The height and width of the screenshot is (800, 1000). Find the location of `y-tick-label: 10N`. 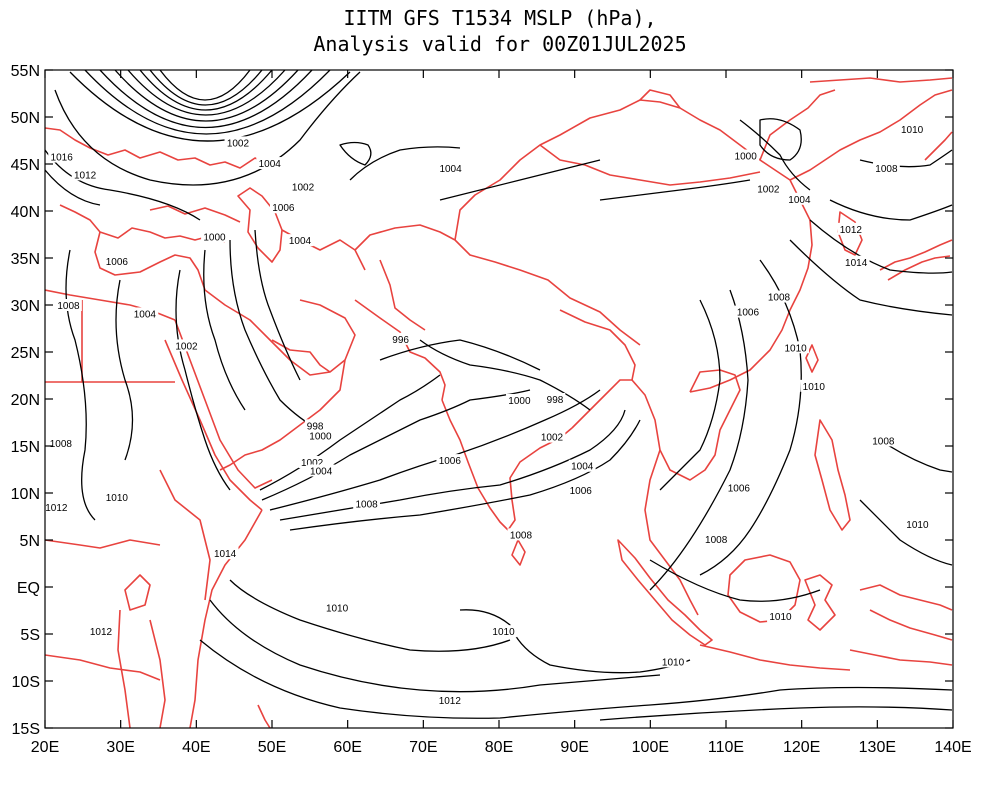

y-tick-label: 10N is located at coordinates (25, 494).